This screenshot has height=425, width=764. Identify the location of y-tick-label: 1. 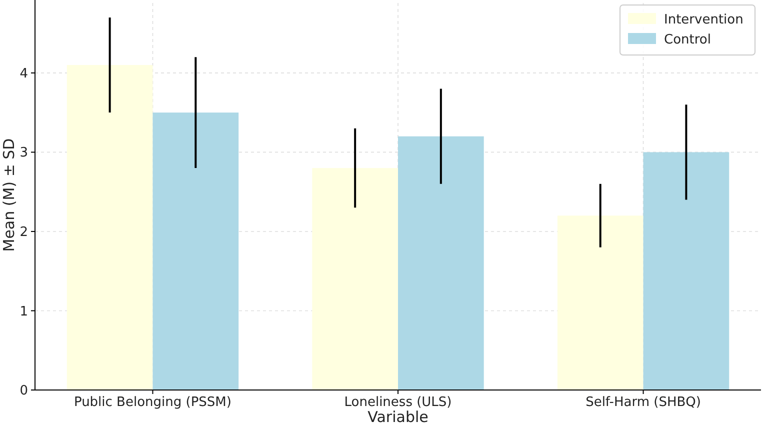
(24, 312).